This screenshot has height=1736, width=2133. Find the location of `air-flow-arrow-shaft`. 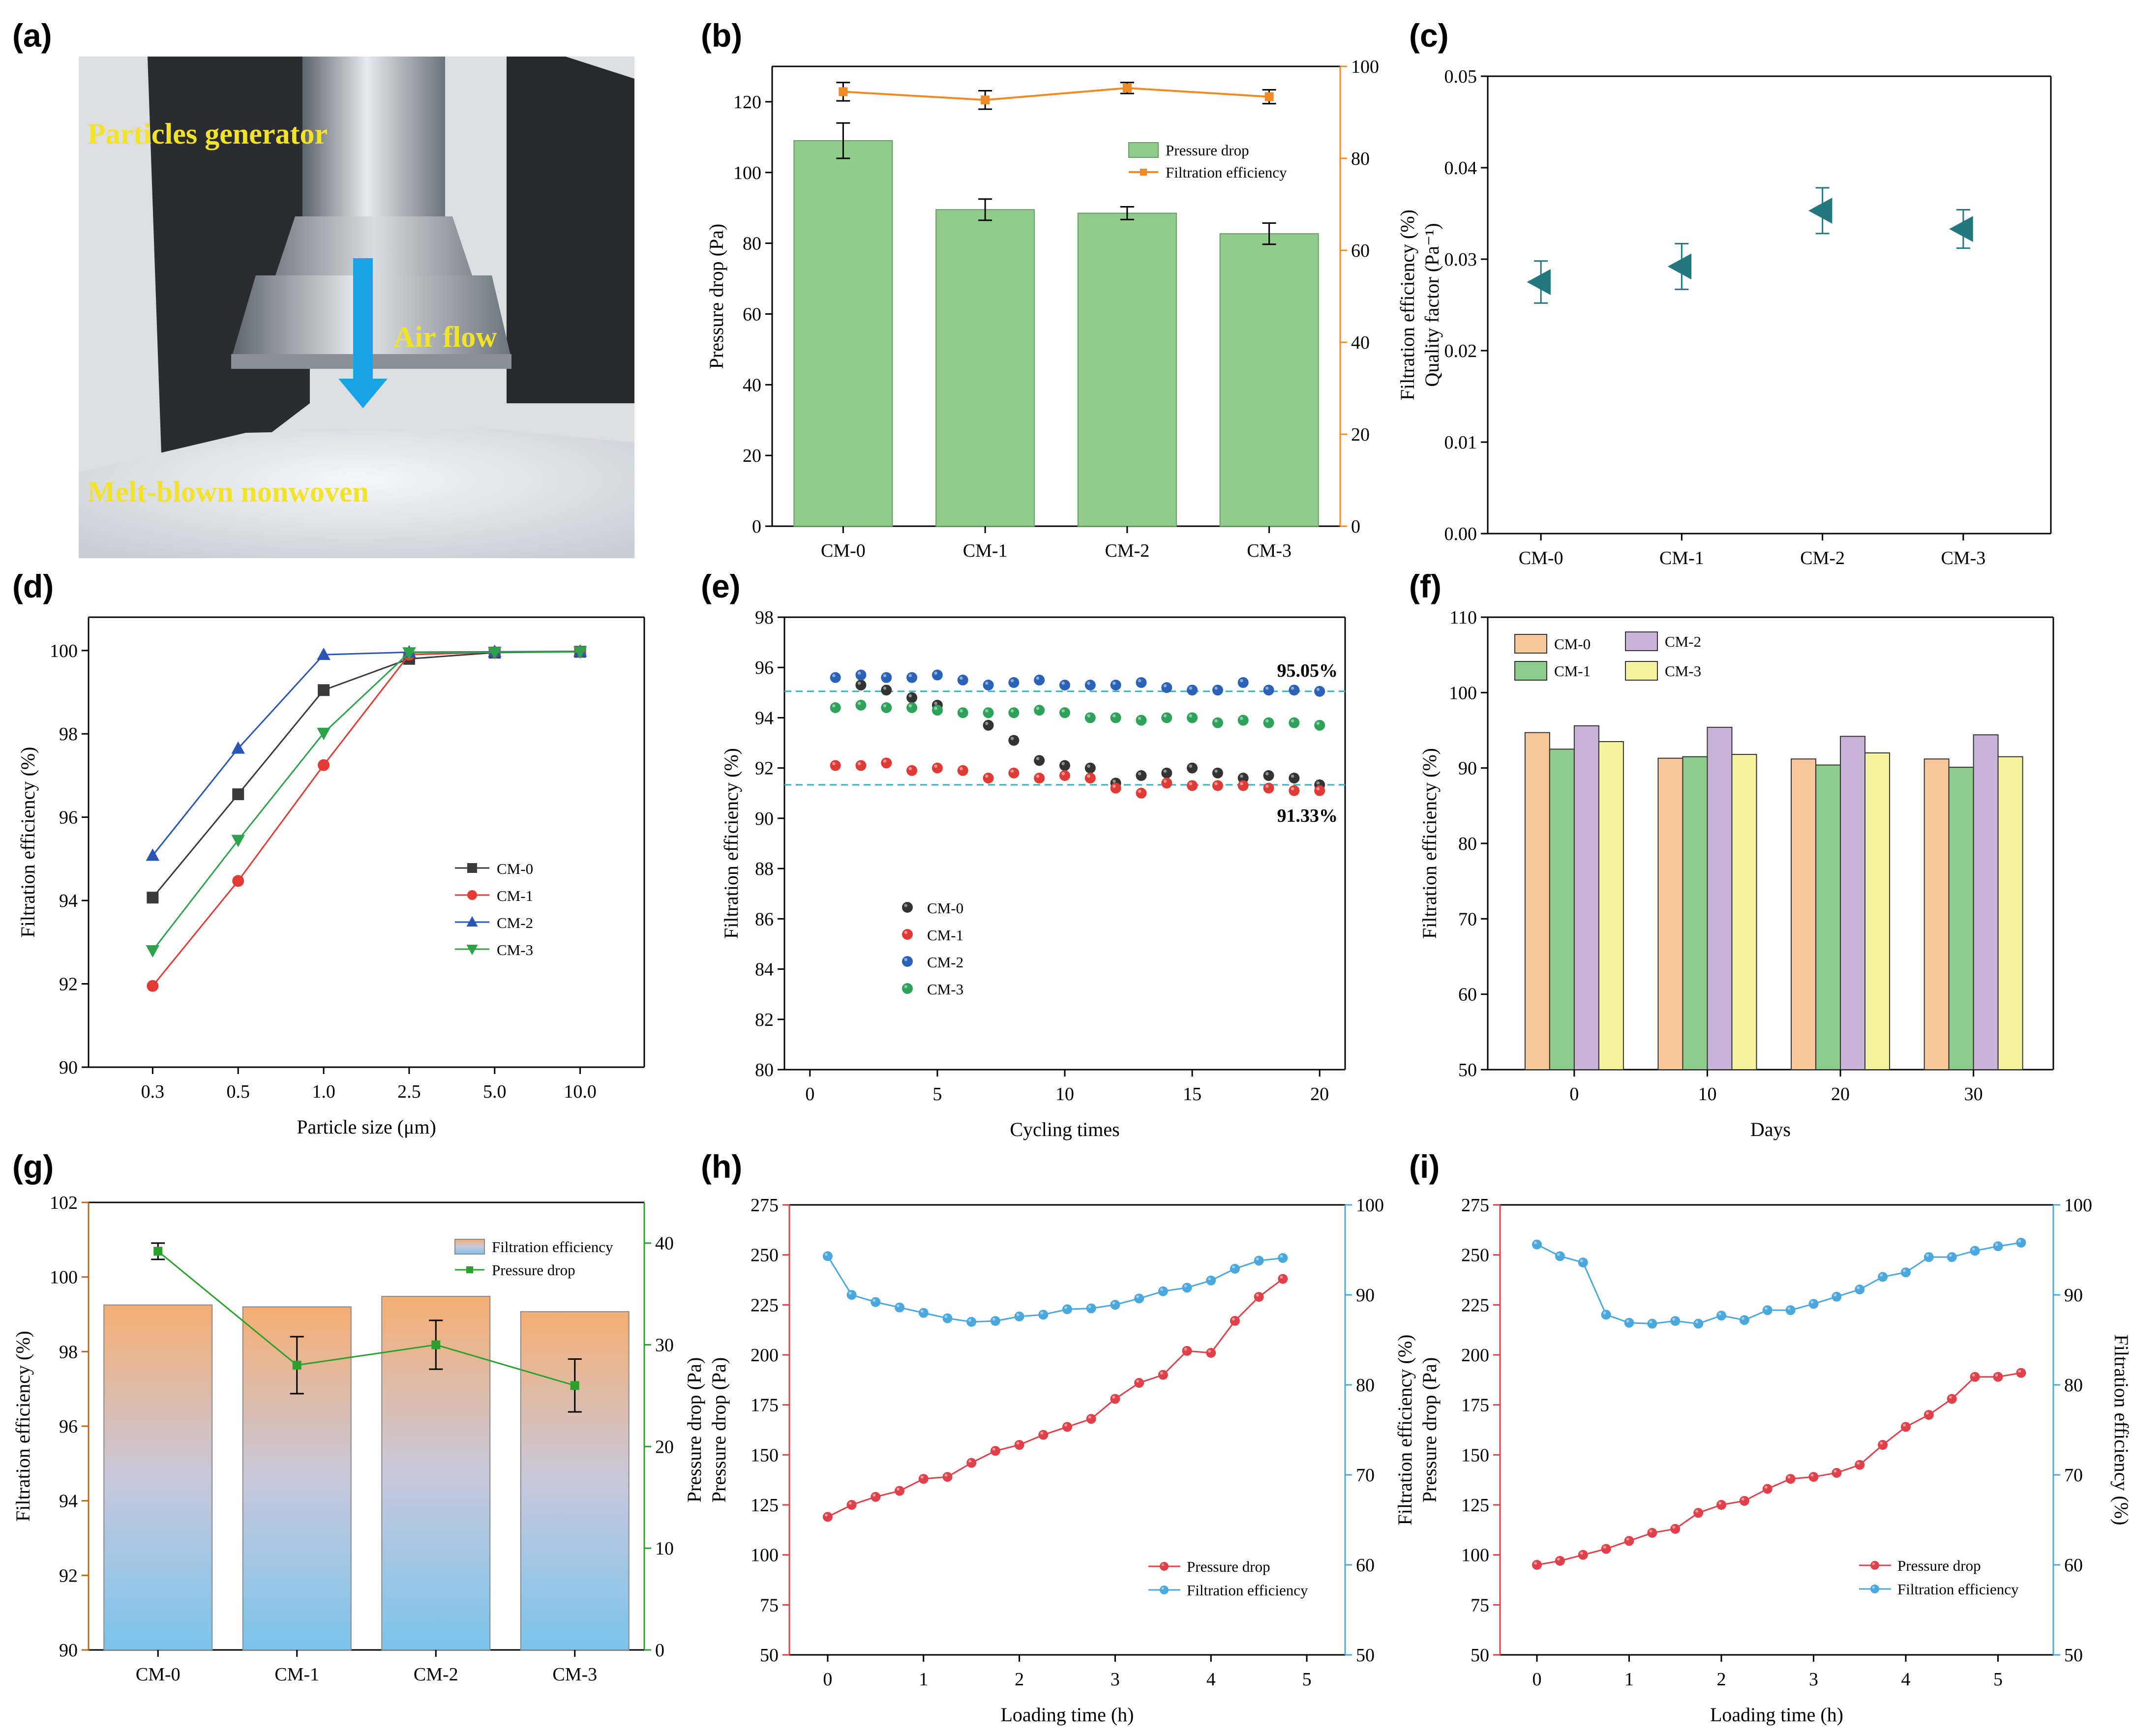

air-flow-arrow-shaft is located at coordinates (363, 319).